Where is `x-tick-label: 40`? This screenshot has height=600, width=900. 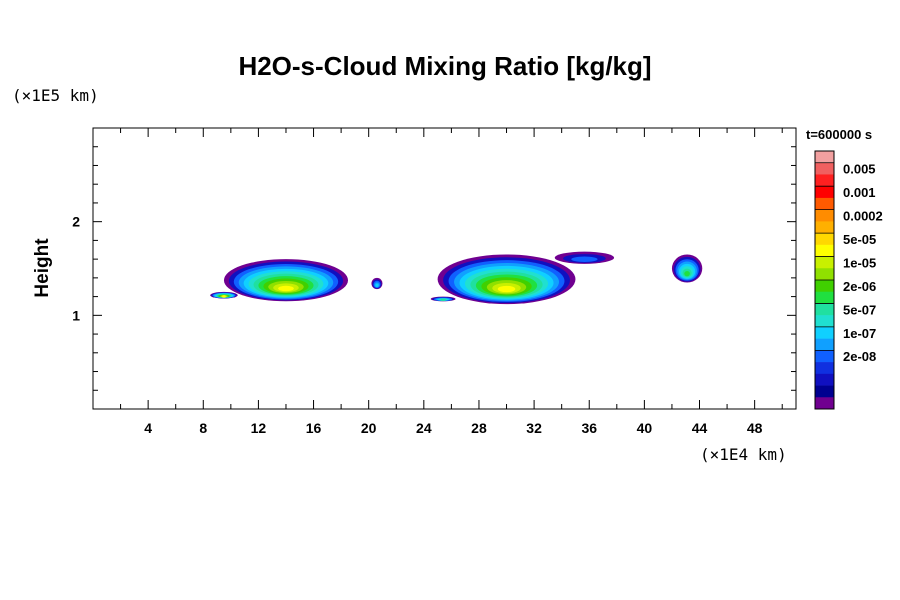
x-tick-label: 40 is located at coordinates (645, 428).